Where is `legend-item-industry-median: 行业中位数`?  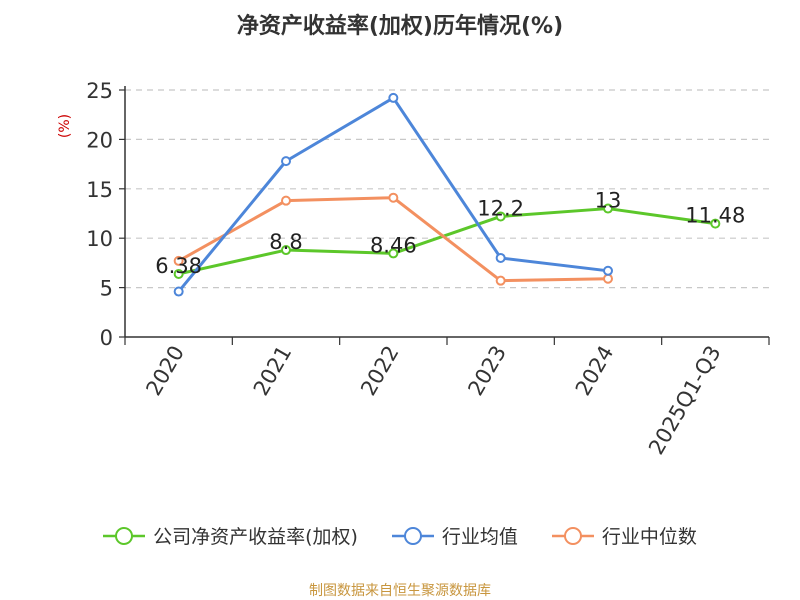
legend-item-industry-median: 行业中位数 is located at coordinates (624, 535).